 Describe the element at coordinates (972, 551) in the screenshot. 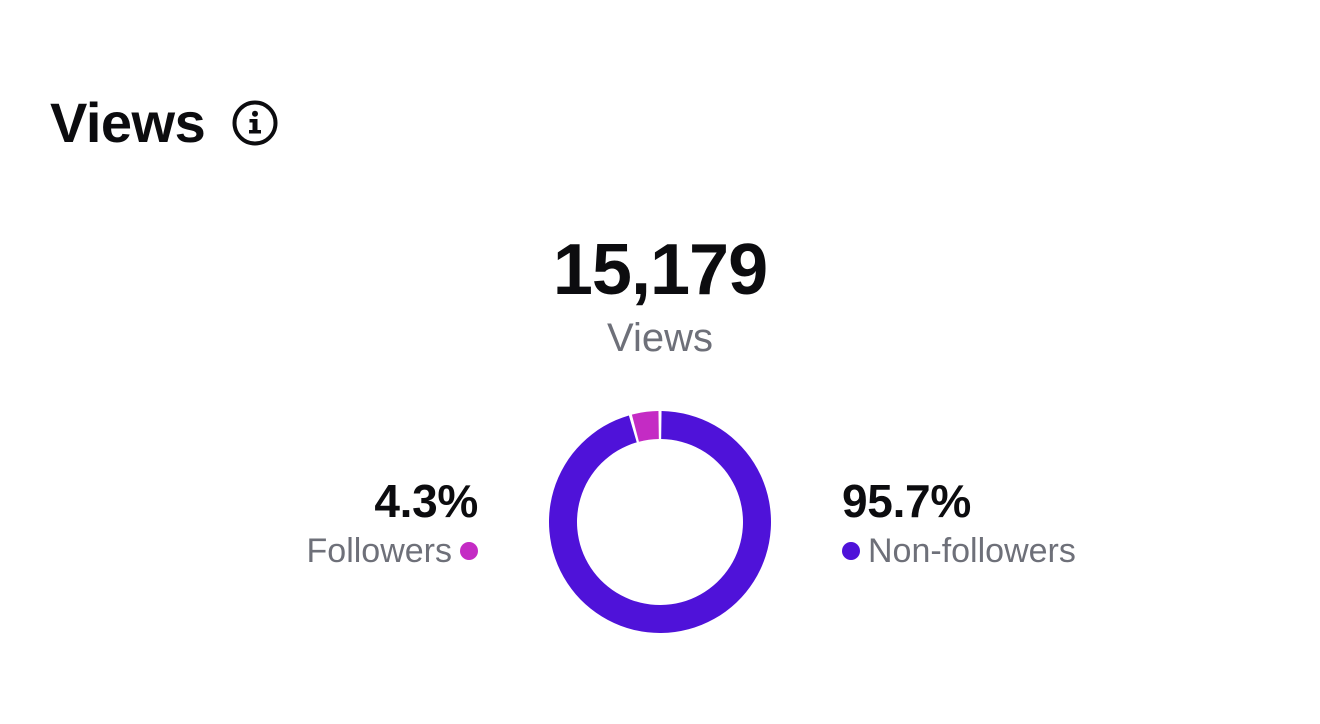

I see `non-followers-label: Non-followers` at that location.